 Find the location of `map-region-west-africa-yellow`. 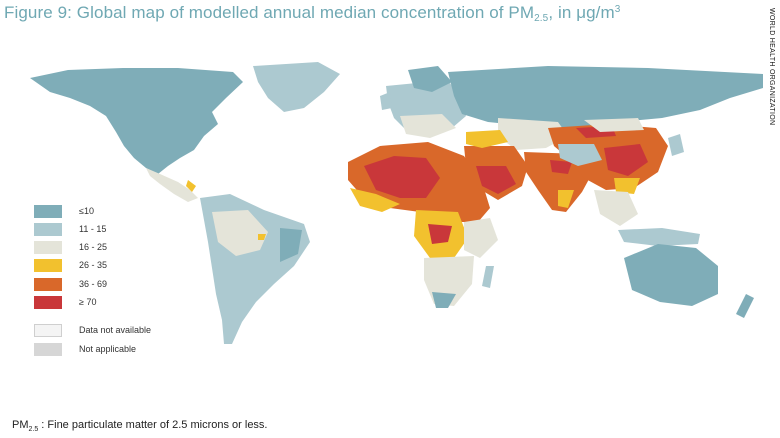

map-region-west-africa-yellow is located at coordinates (375, 200).